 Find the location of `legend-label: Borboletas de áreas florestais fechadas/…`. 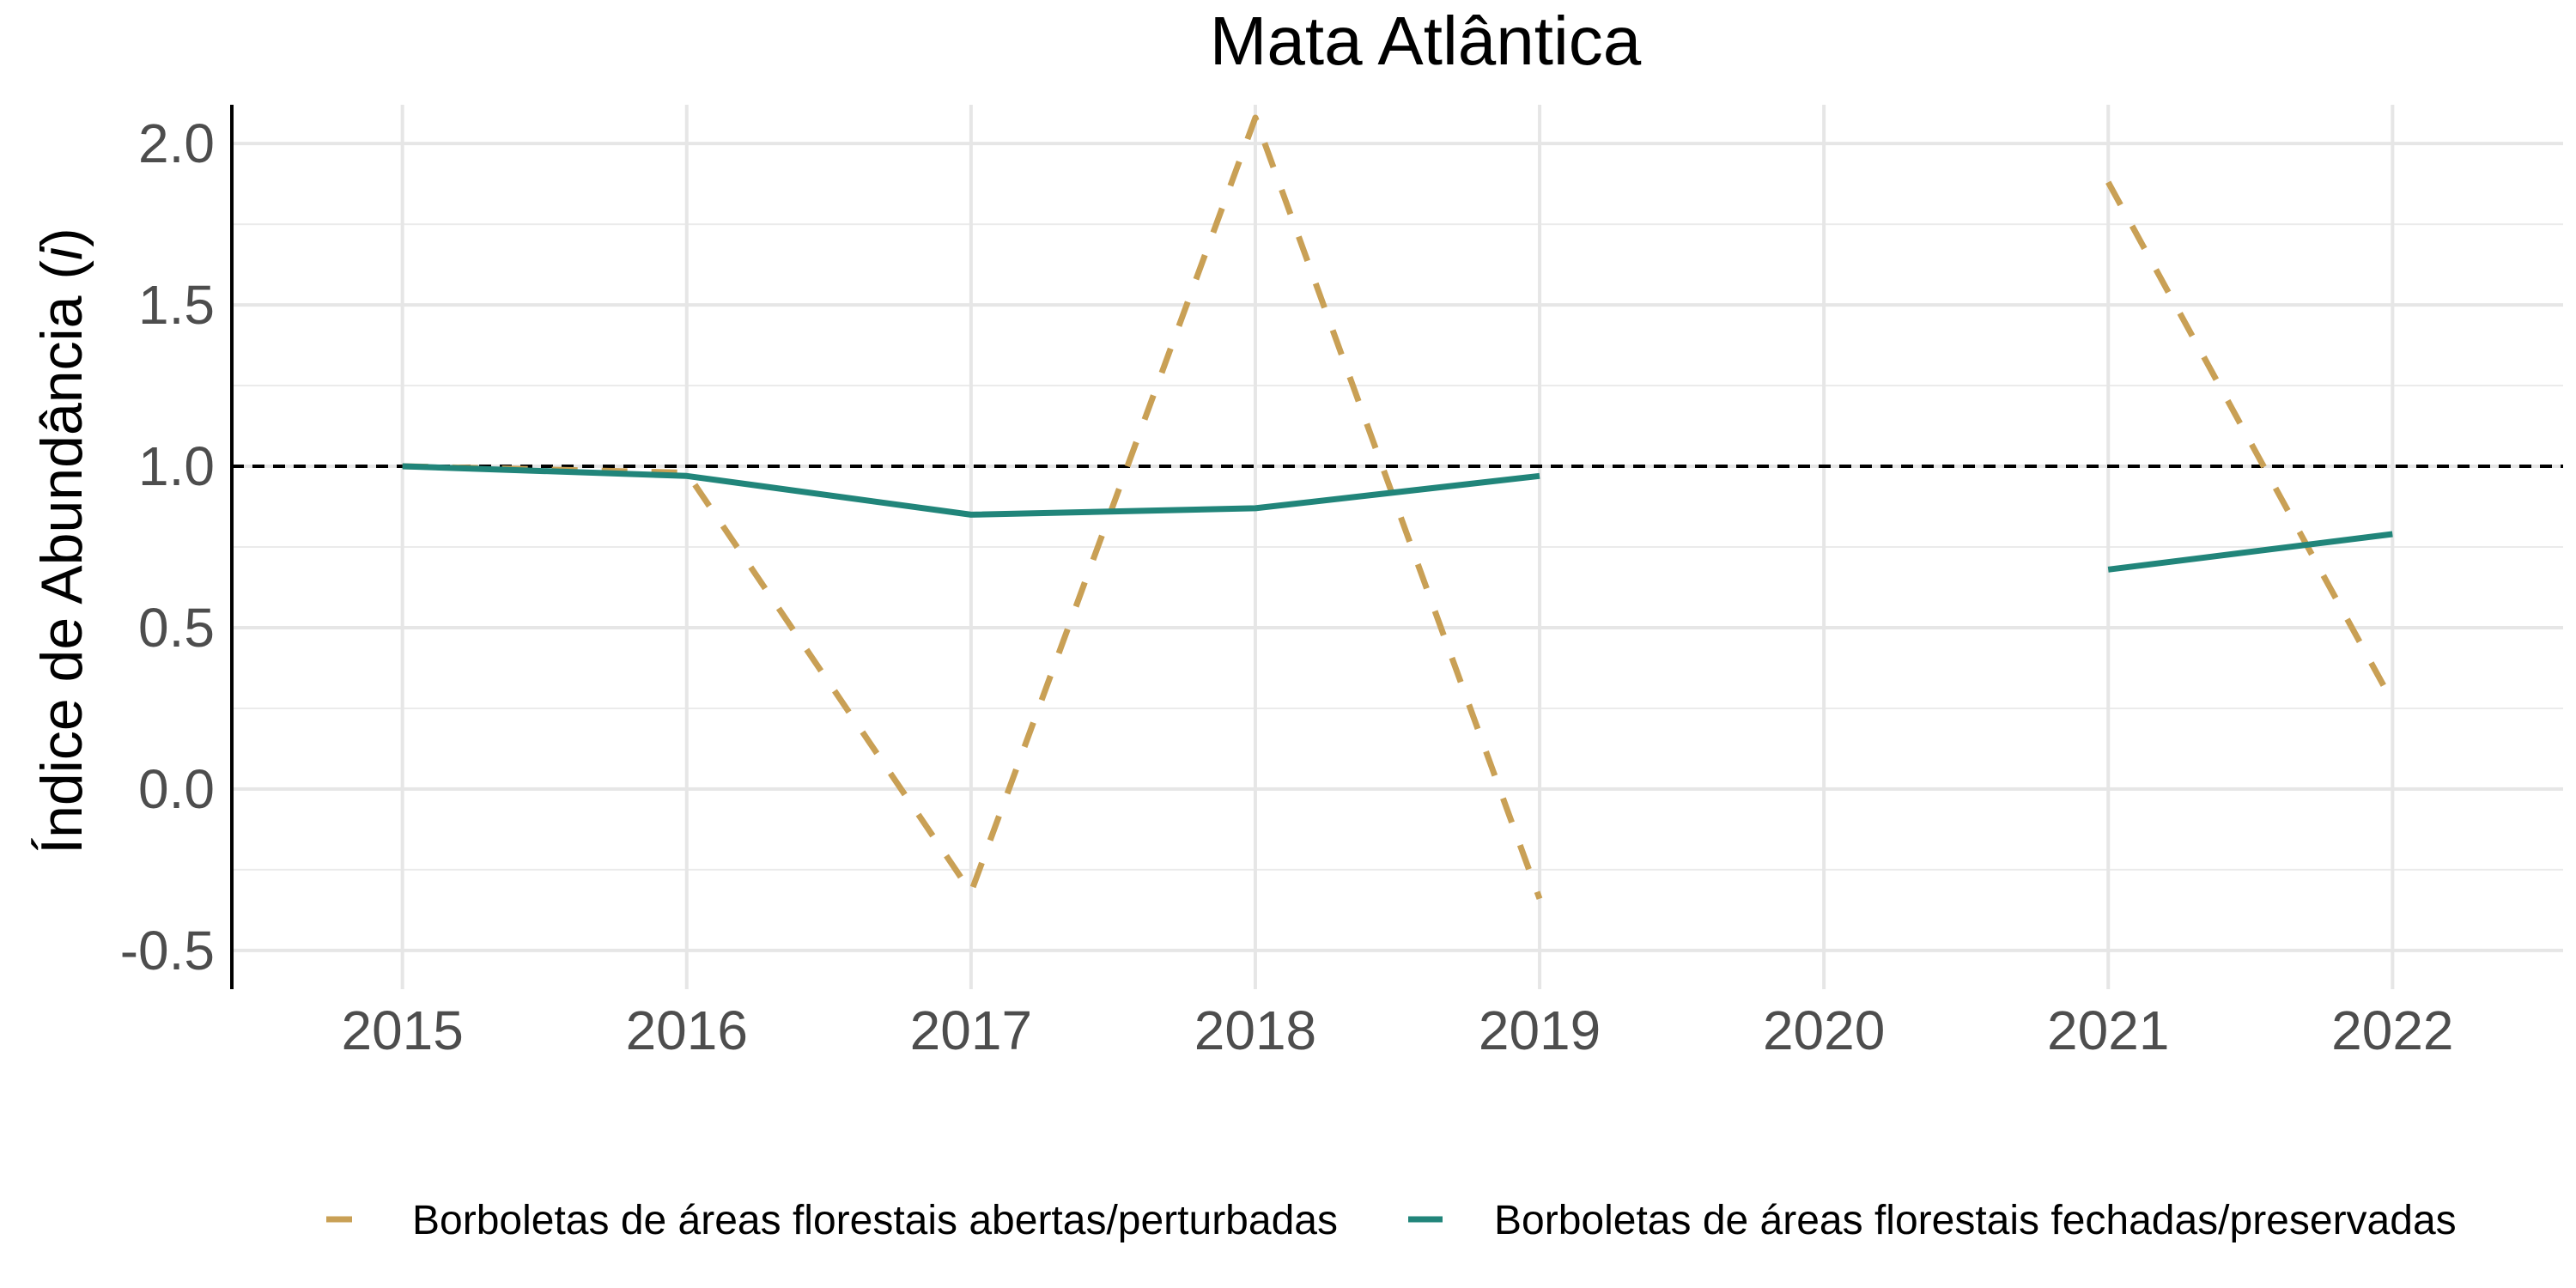

legend-label: Borboletas de áreas florestais fechadas/… is located at coordinates (1975, 1221).